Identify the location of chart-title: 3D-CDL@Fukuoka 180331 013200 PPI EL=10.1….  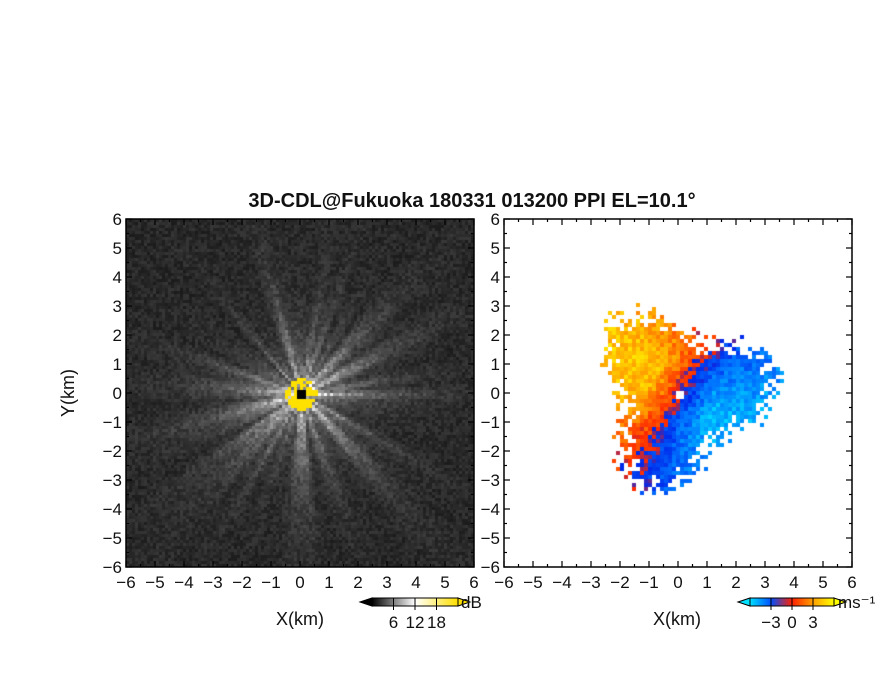
(471, 201).